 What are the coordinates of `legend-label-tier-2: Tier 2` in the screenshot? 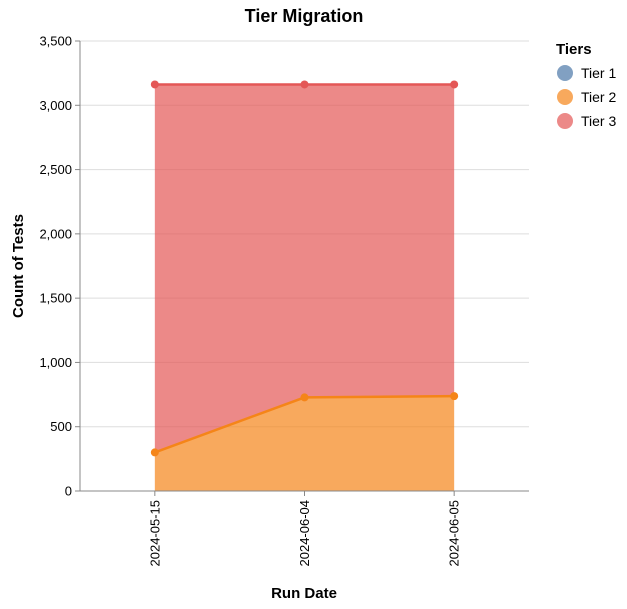 It's located at (598, 97).